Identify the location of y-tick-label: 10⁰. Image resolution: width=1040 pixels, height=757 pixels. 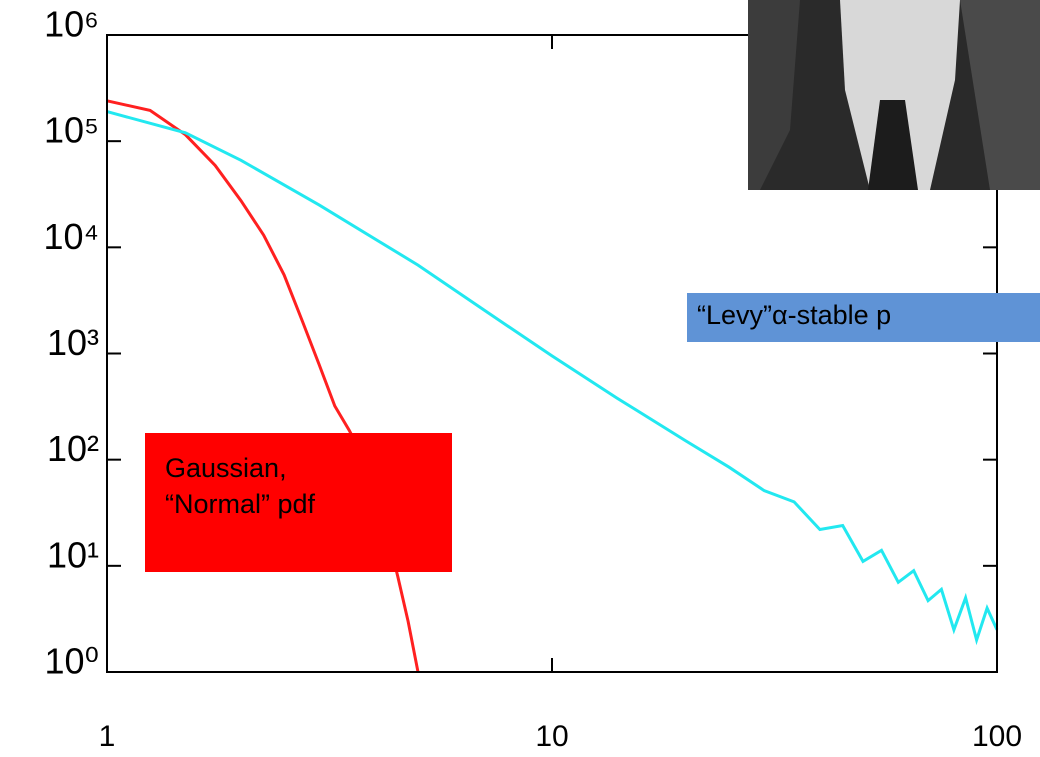
(72, 661).